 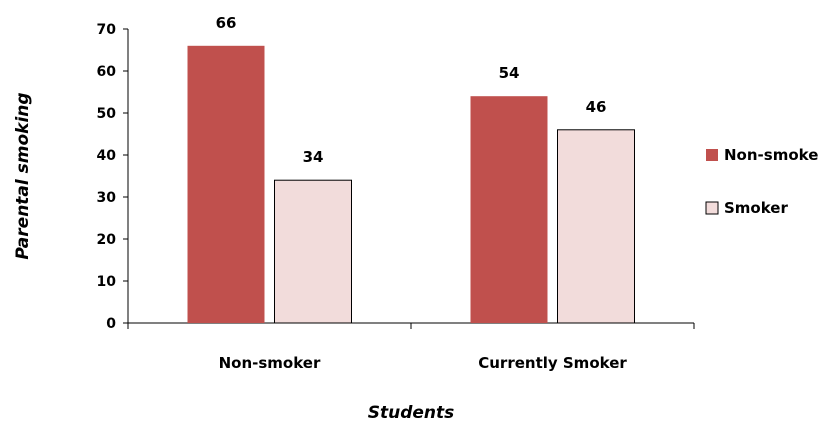 I want to click on y-tick-label: 0, so click(x=111, y=324).